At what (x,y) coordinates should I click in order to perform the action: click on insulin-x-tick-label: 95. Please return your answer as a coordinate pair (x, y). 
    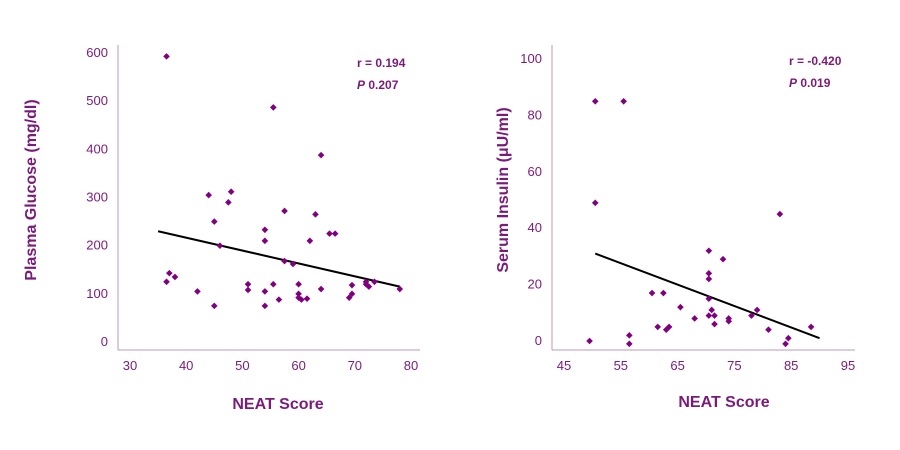
    Looking at the image, I should click on (848, 365).